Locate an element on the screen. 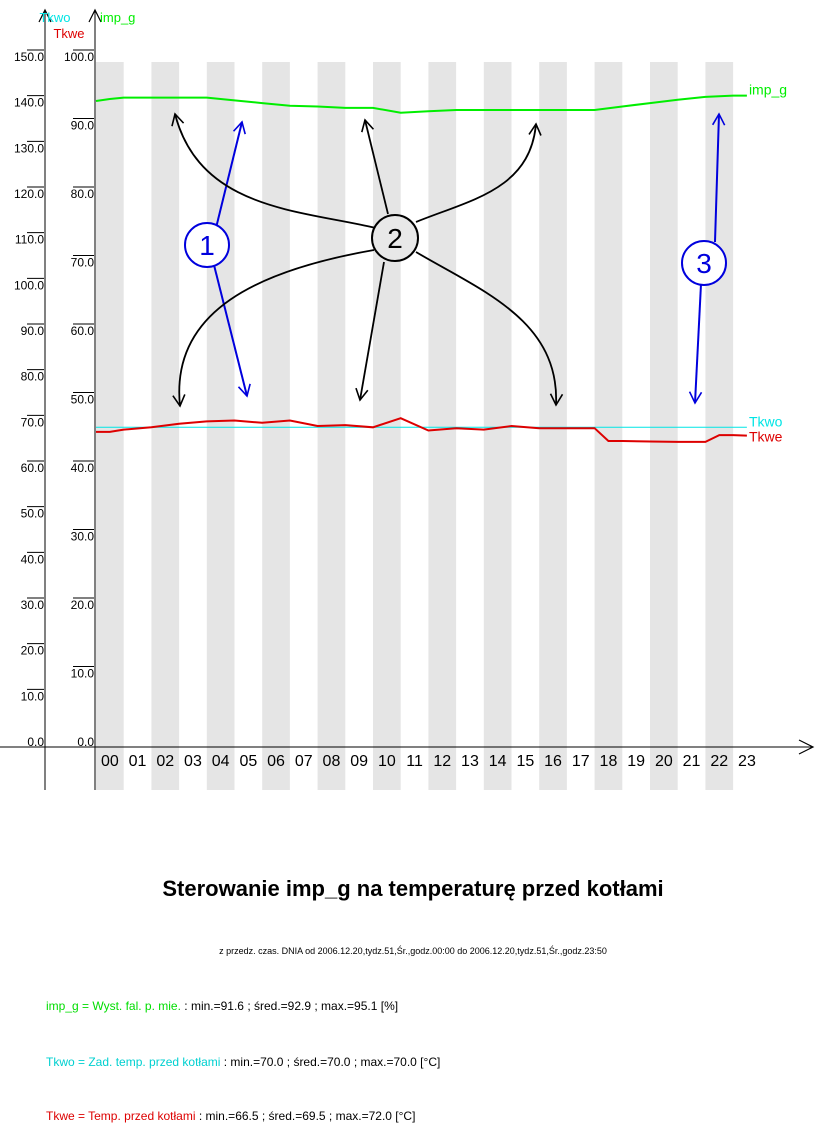  series-label-imp-g: imp_g is located at coordinates (768, 90).